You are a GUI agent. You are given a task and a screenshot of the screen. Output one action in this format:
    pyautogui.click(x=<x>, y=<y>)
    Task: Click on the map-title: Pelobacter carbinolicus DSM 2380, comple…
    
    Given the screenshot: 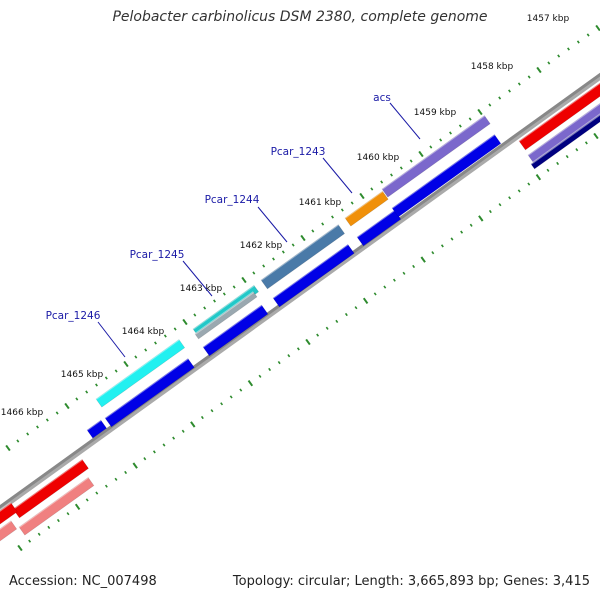 What is the action you would take?
    pyautogui.click(x=300, y=17)
    